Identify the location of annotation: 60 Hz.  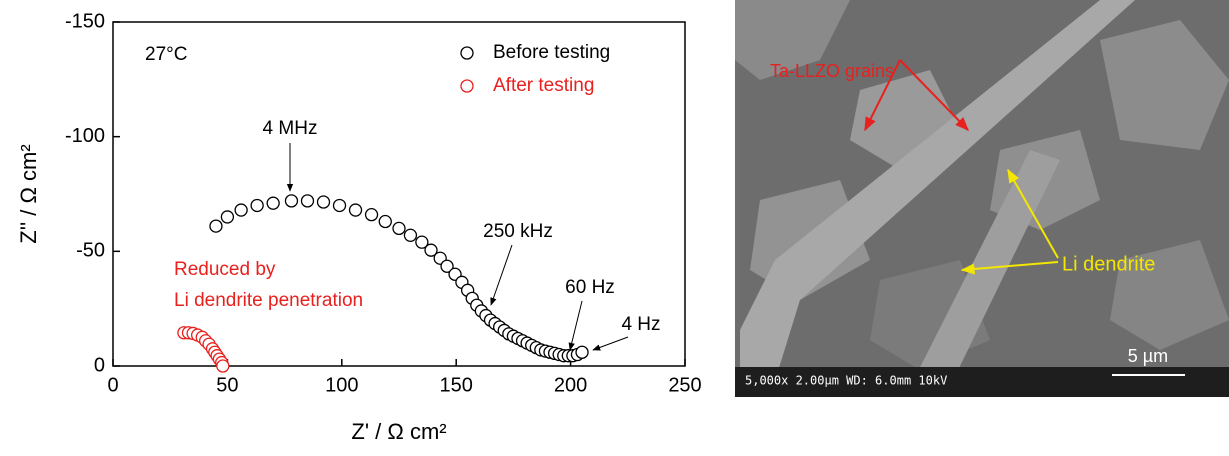
(590, 287).